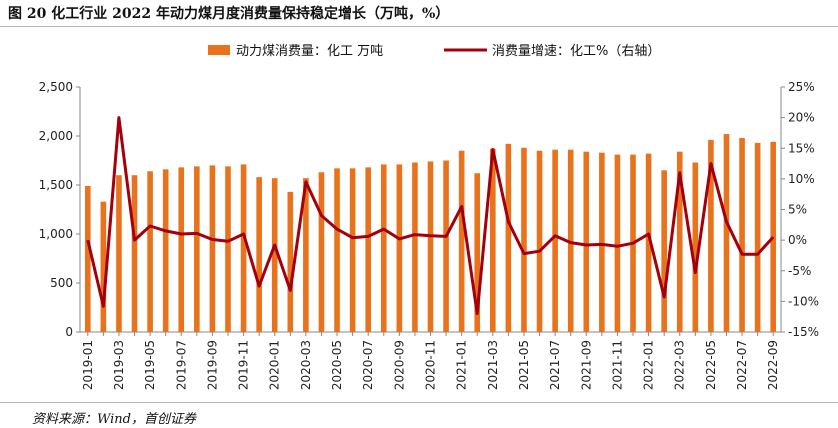 The image size is (838, 428). I want to click on x-tick-label: 2019-03, so click(119, 365).